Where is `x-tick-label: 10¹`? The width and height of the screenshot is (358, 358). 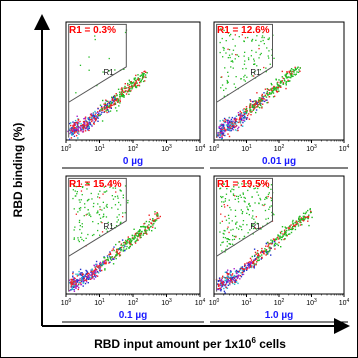
x-tick-label: 10¹ is located at coordinates (246, 148).